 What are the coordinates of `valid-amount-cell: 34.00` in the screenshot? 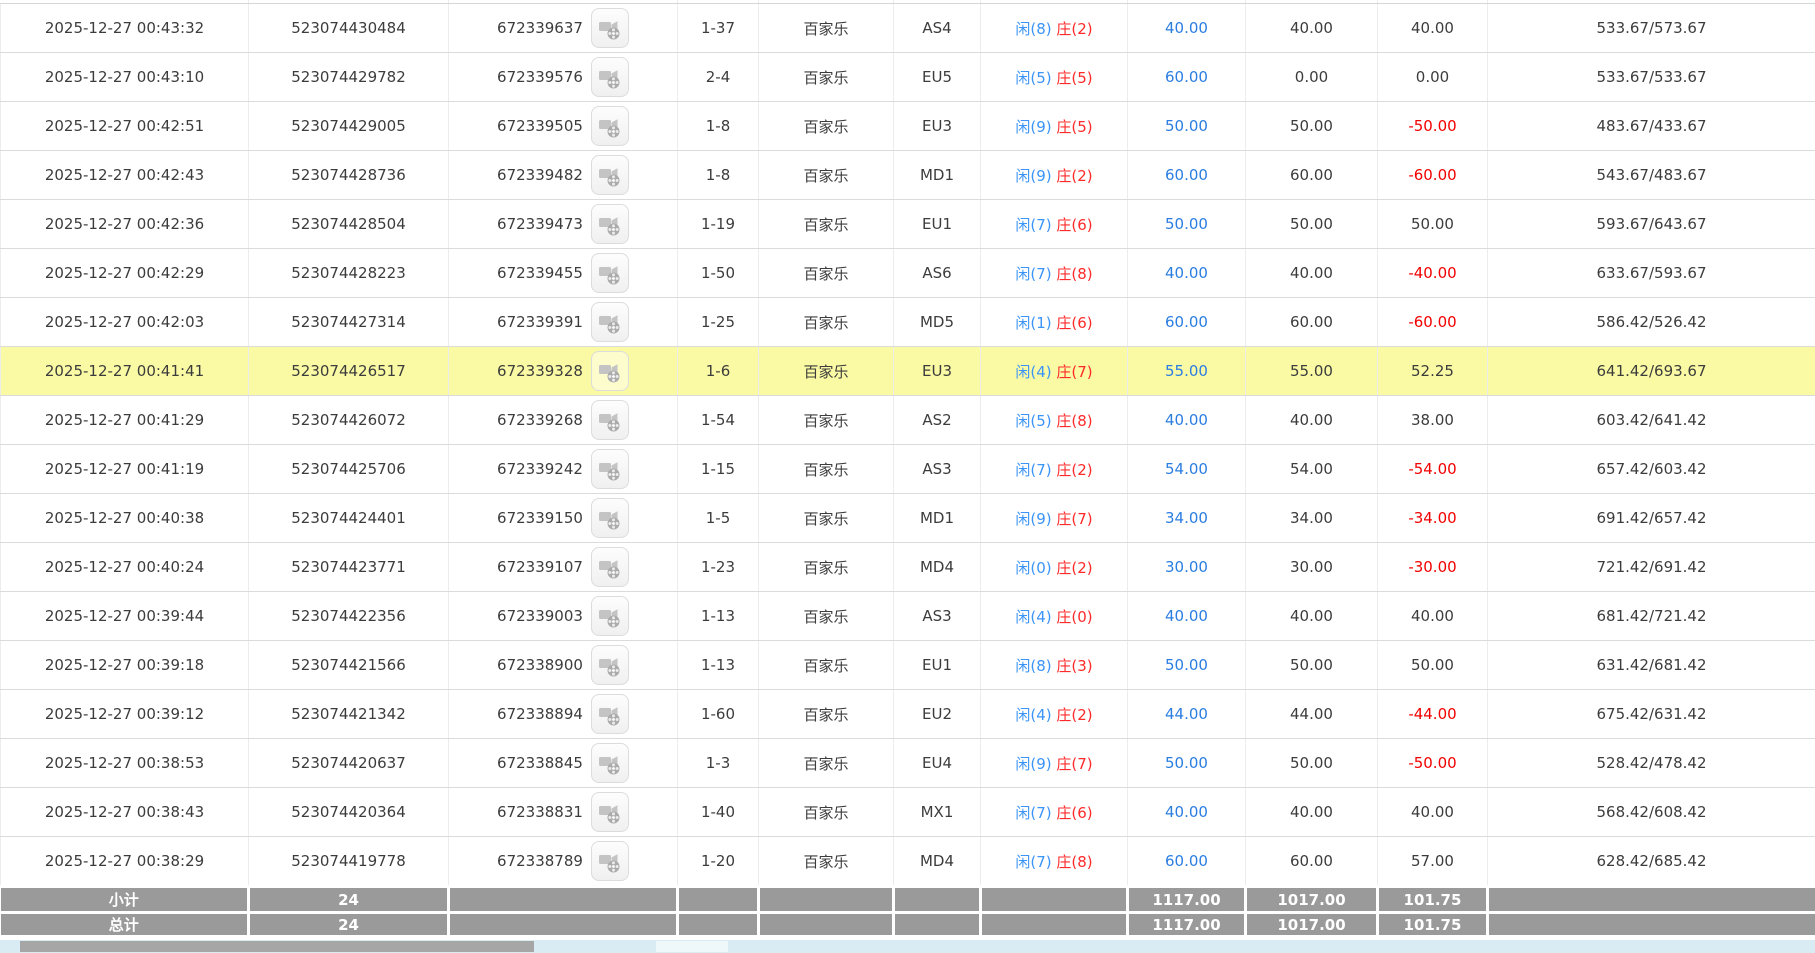 It's located at (1311, 518).